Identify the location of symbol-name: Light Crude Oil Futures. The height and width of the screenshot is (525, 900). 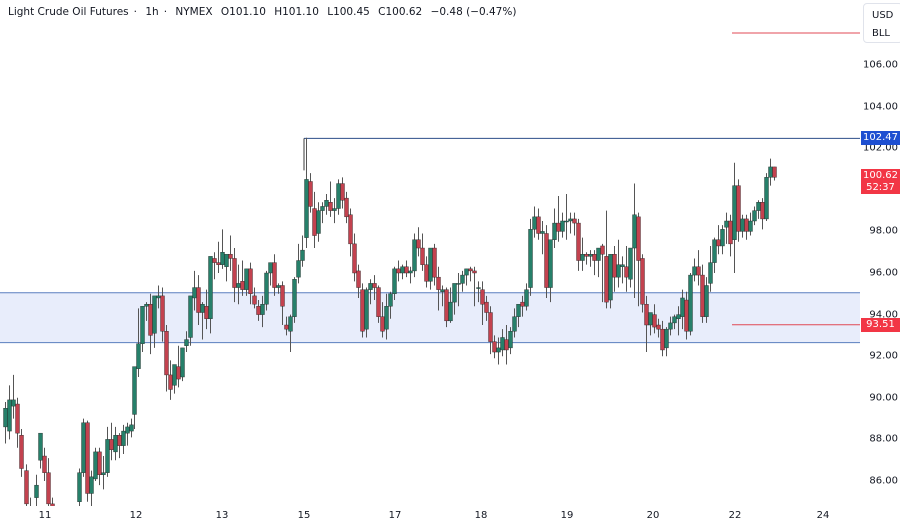
(68, 12).